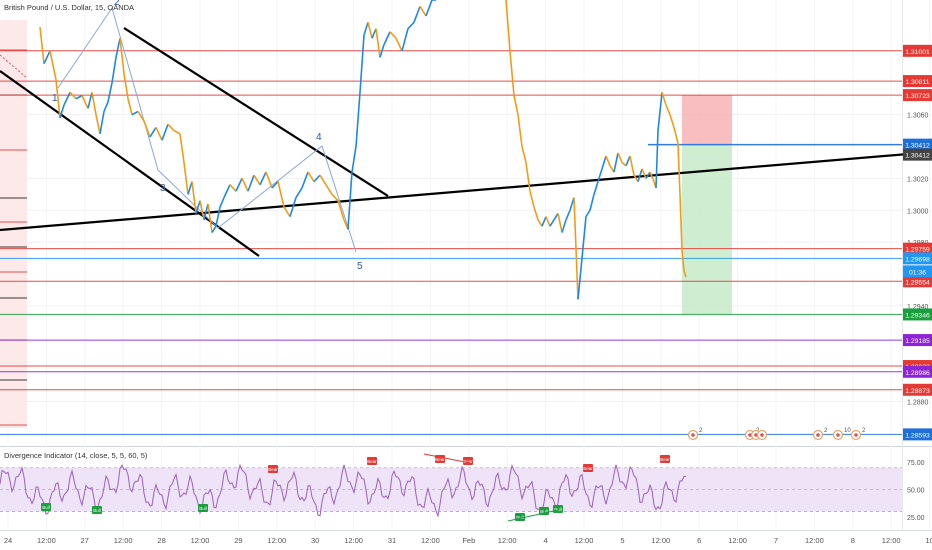 The width and height of the screenshot is (932, 550). What do you see at coordinates (343, 490) in the screenshot?
I see `rsi-line` at bounding box center [343, 490].